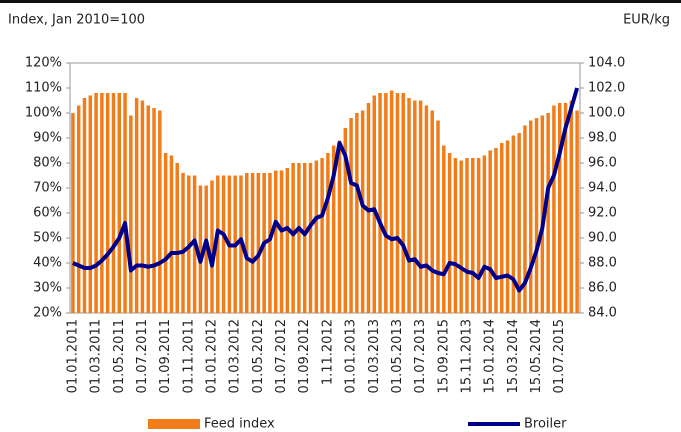 Image resolution: width=681 pixels, height=432 pixels. Describe the element at coordinates (43, 63) in the screenshot. I see `y-tick-label: 120%` at that location.